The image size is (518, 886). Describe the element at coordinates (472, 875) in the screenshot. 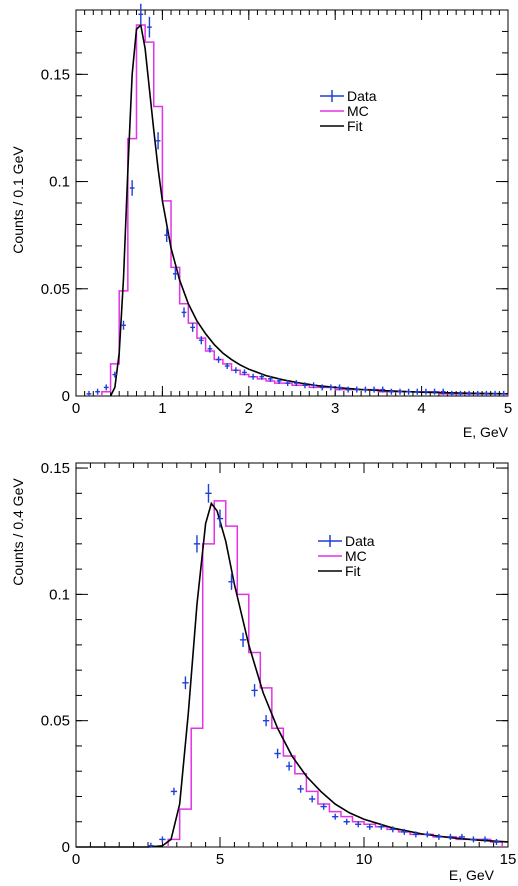

I see `chart-2-x-axis-label: E, GeV` at that location.